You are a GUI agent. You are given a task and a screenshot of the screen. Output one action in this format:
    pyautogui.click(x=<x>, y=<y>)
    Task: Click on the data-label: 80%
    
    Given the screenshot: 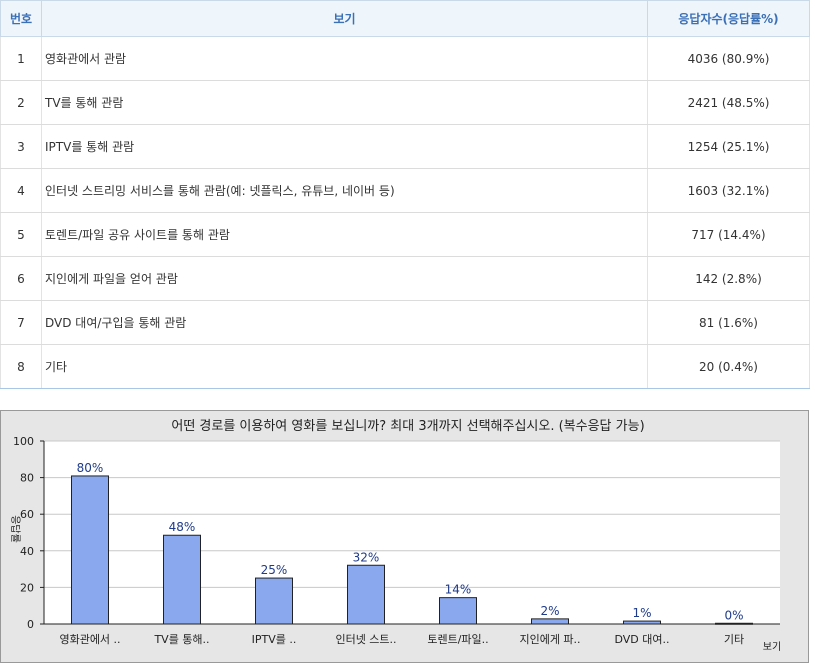 What is the action you would take?
    pyautogui.click(x=90, y=468)
    